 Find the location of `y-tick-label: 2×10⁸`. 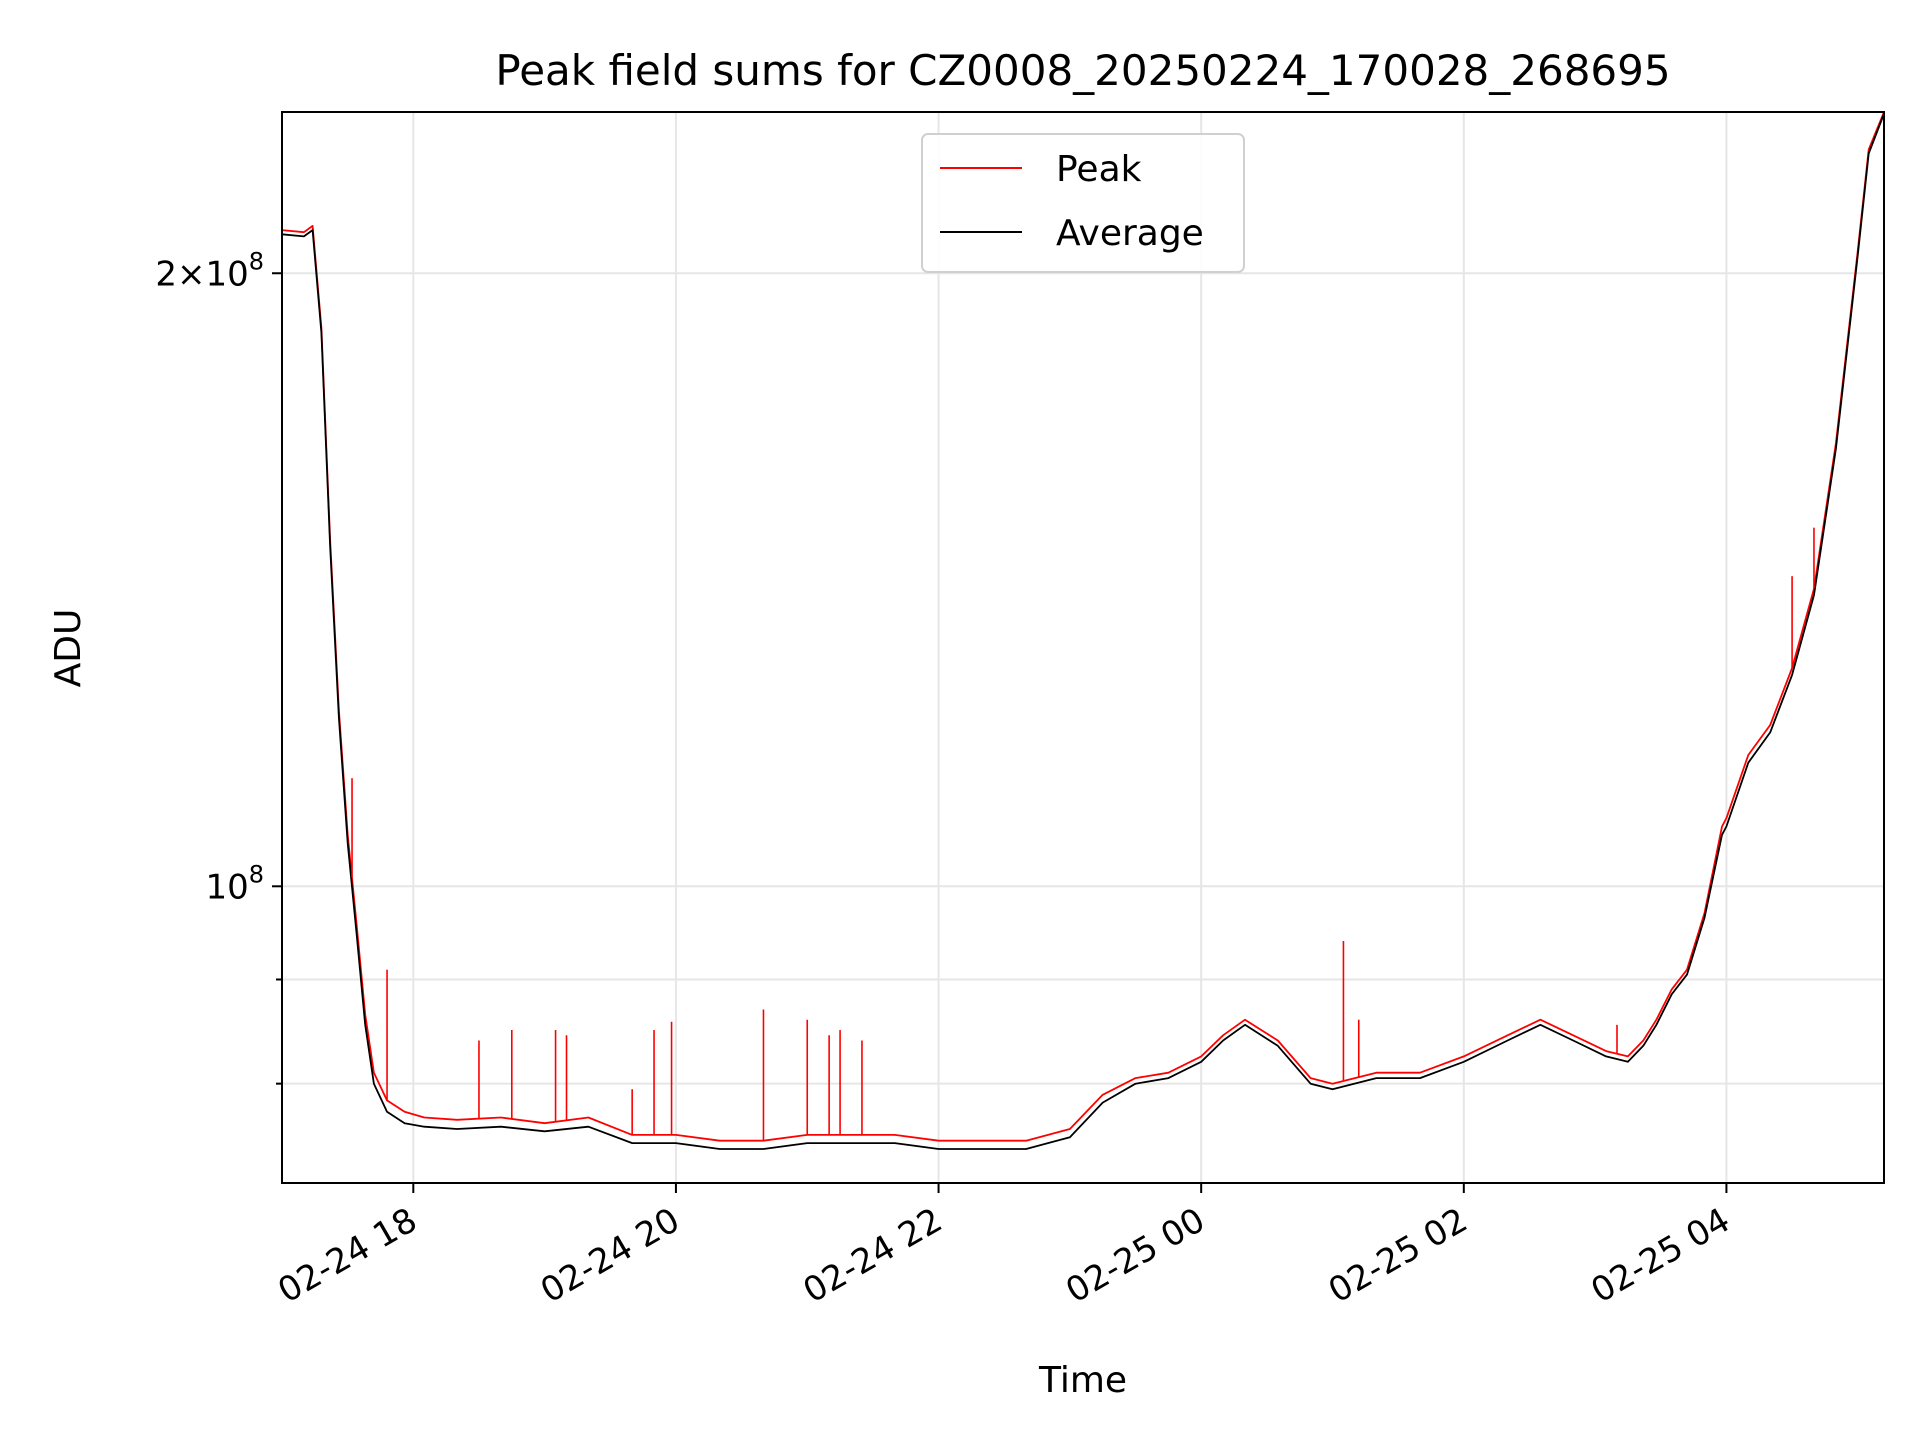

y-tick-label: 2×10⁸ is located at coordinates (209, 270).